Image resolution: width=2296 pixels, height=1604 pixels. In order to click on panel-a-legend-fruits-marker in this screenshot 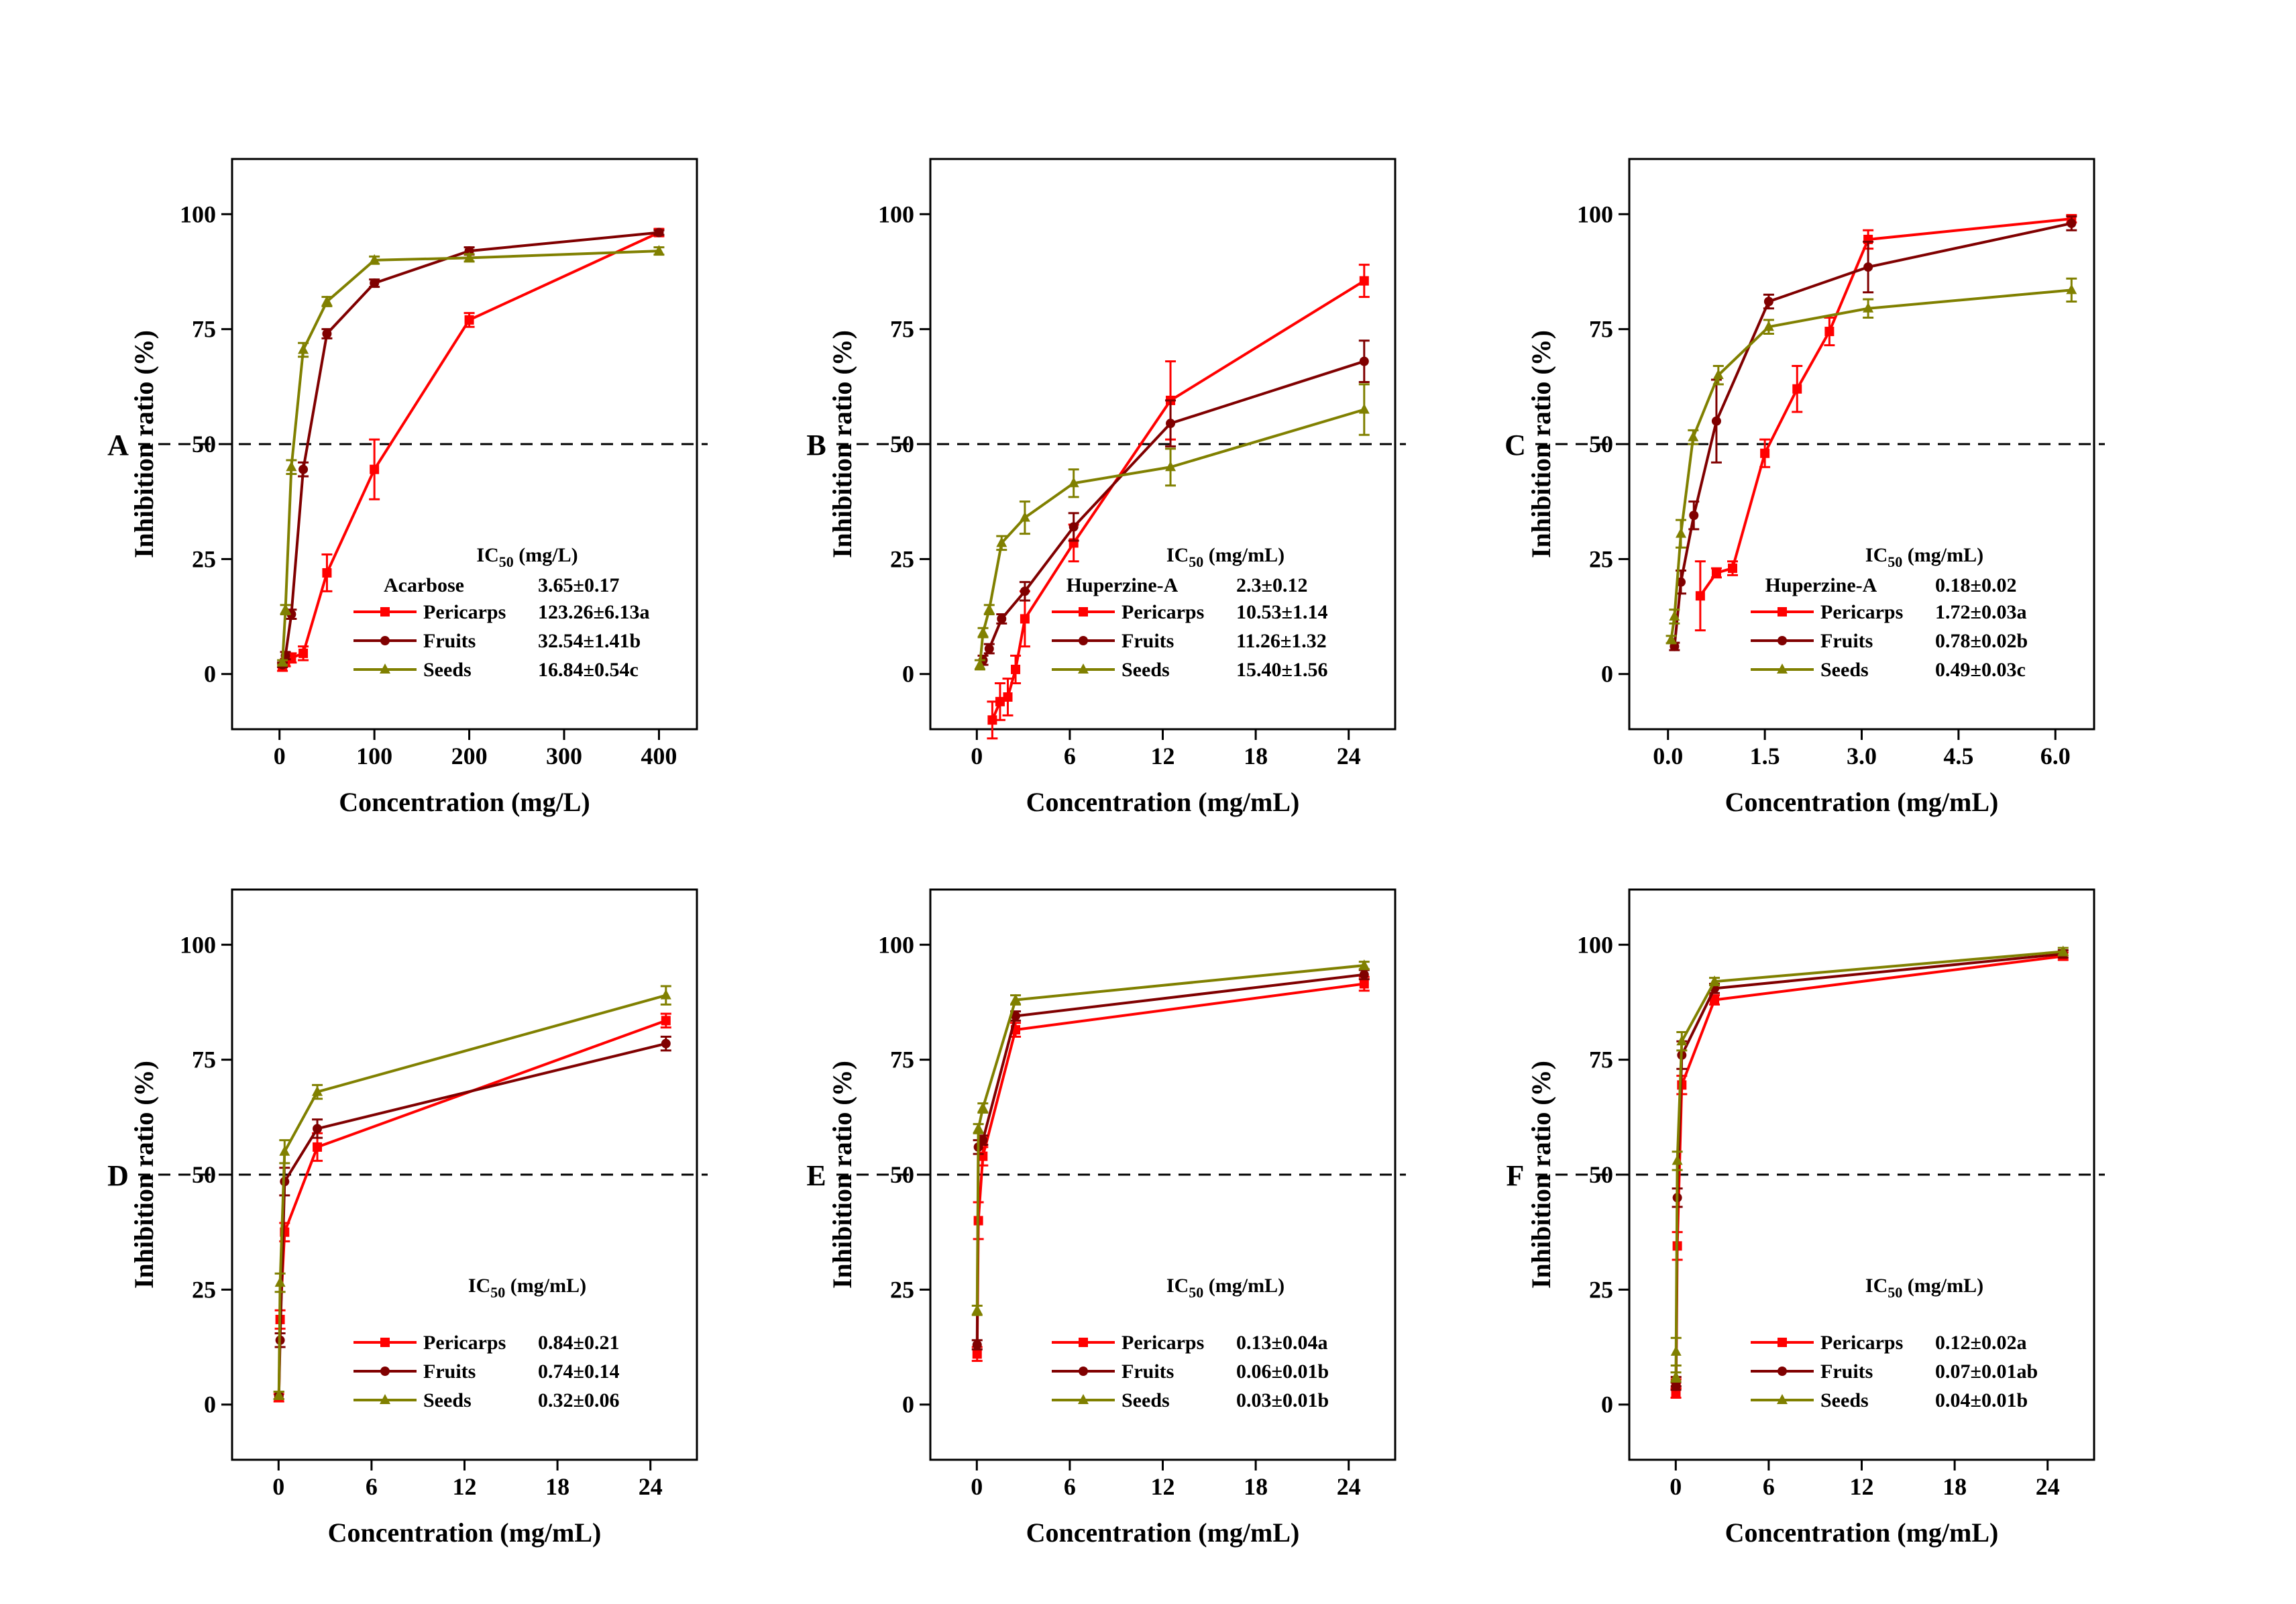, I will do `click(385, 640)`.